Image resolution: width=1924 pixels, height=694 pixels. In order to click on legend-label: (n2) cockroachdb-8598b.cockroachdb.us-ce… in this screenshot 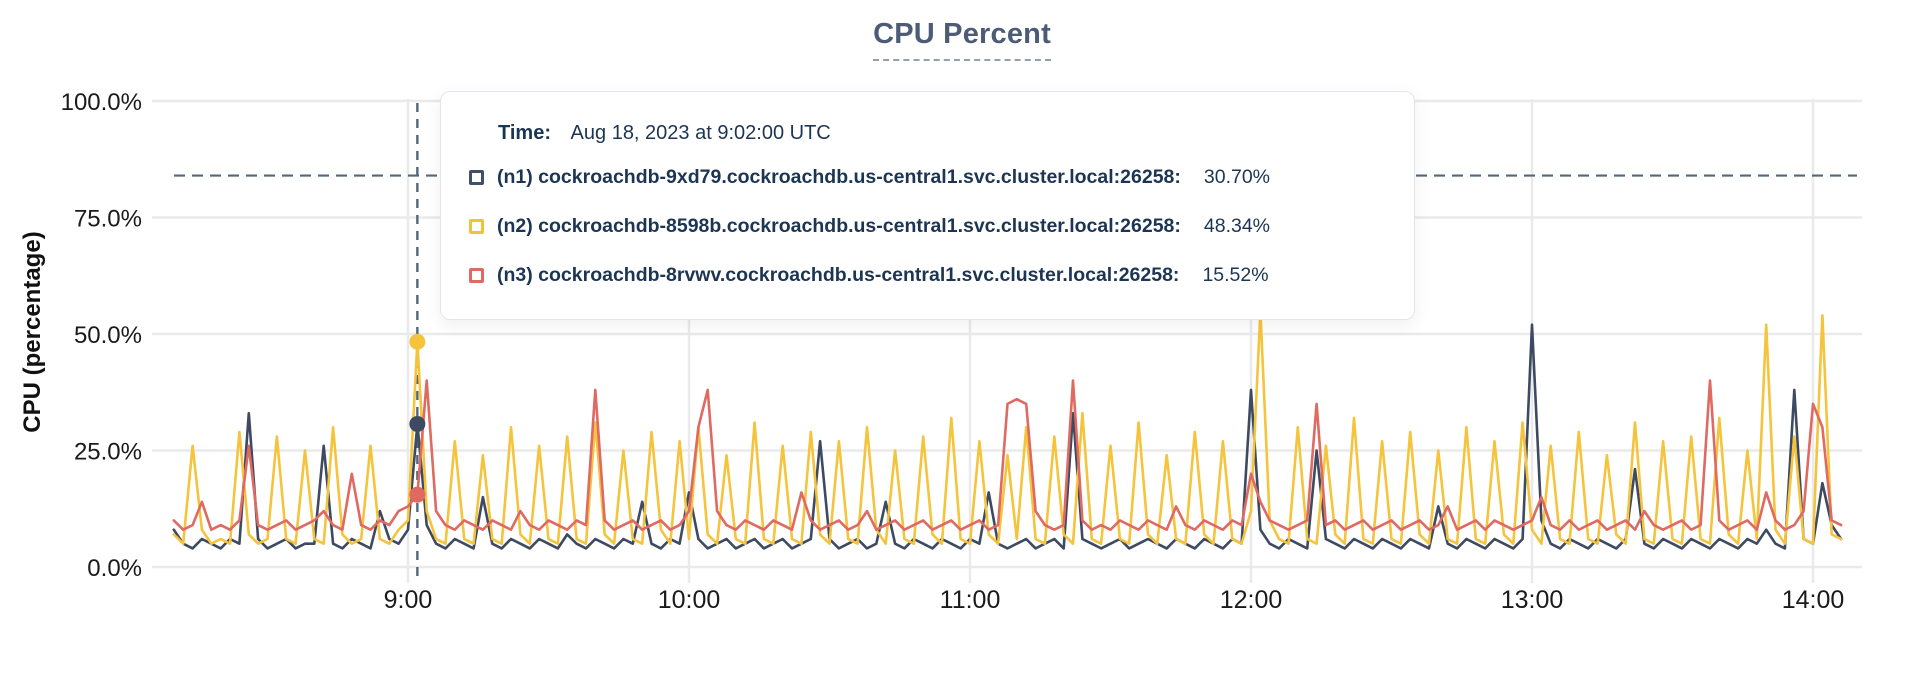, I will do `click(839, 226)`.